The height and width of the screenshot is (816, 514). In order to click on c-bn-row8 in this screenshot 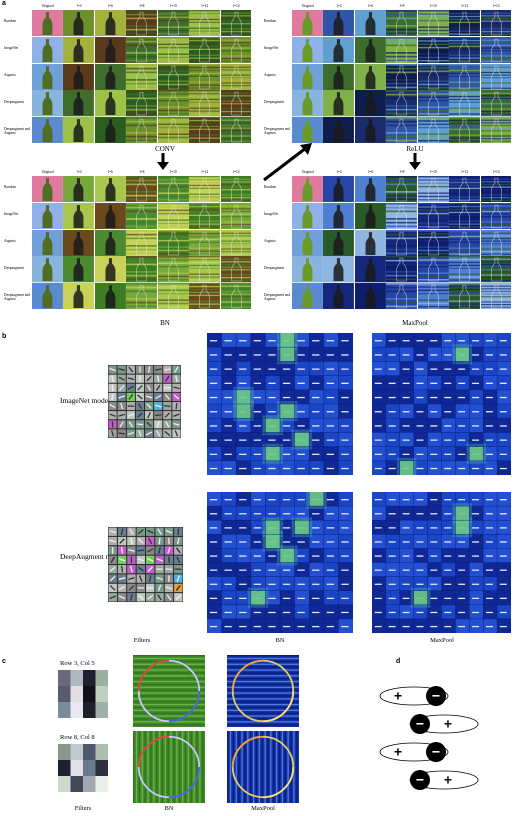, I will do `click(169, 767)`.